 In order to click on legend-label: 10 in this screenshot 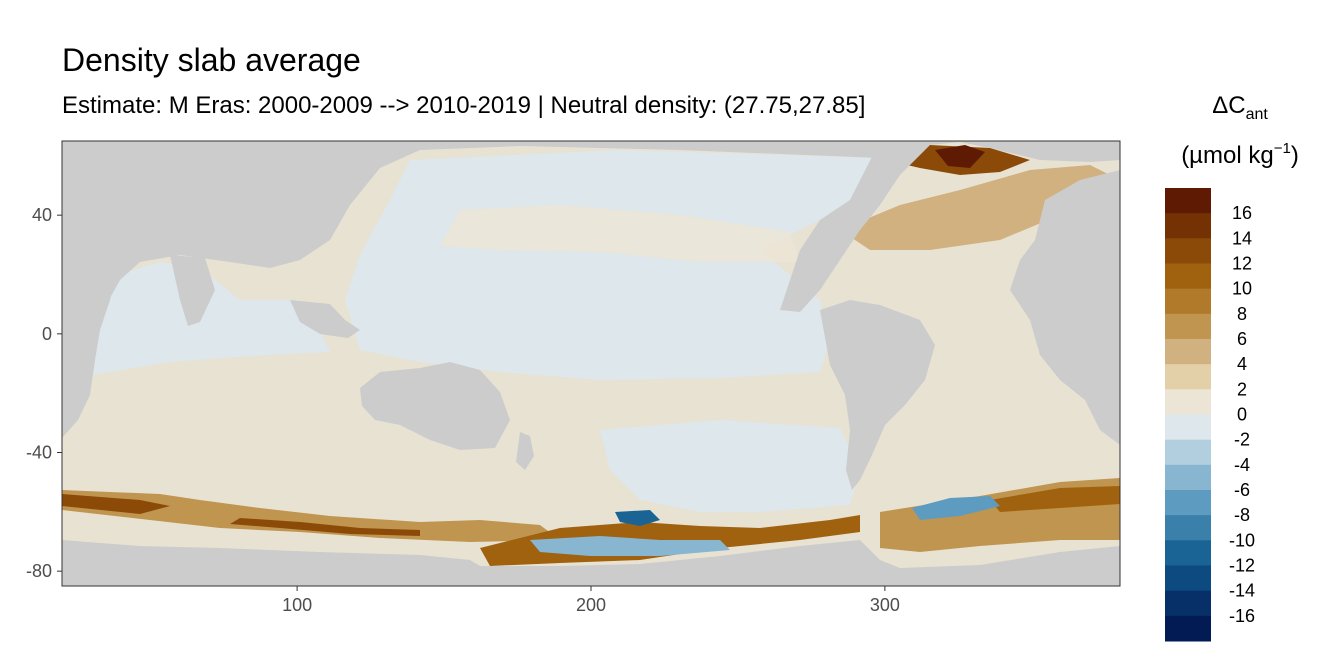, I will do `click(1242, 289)`.